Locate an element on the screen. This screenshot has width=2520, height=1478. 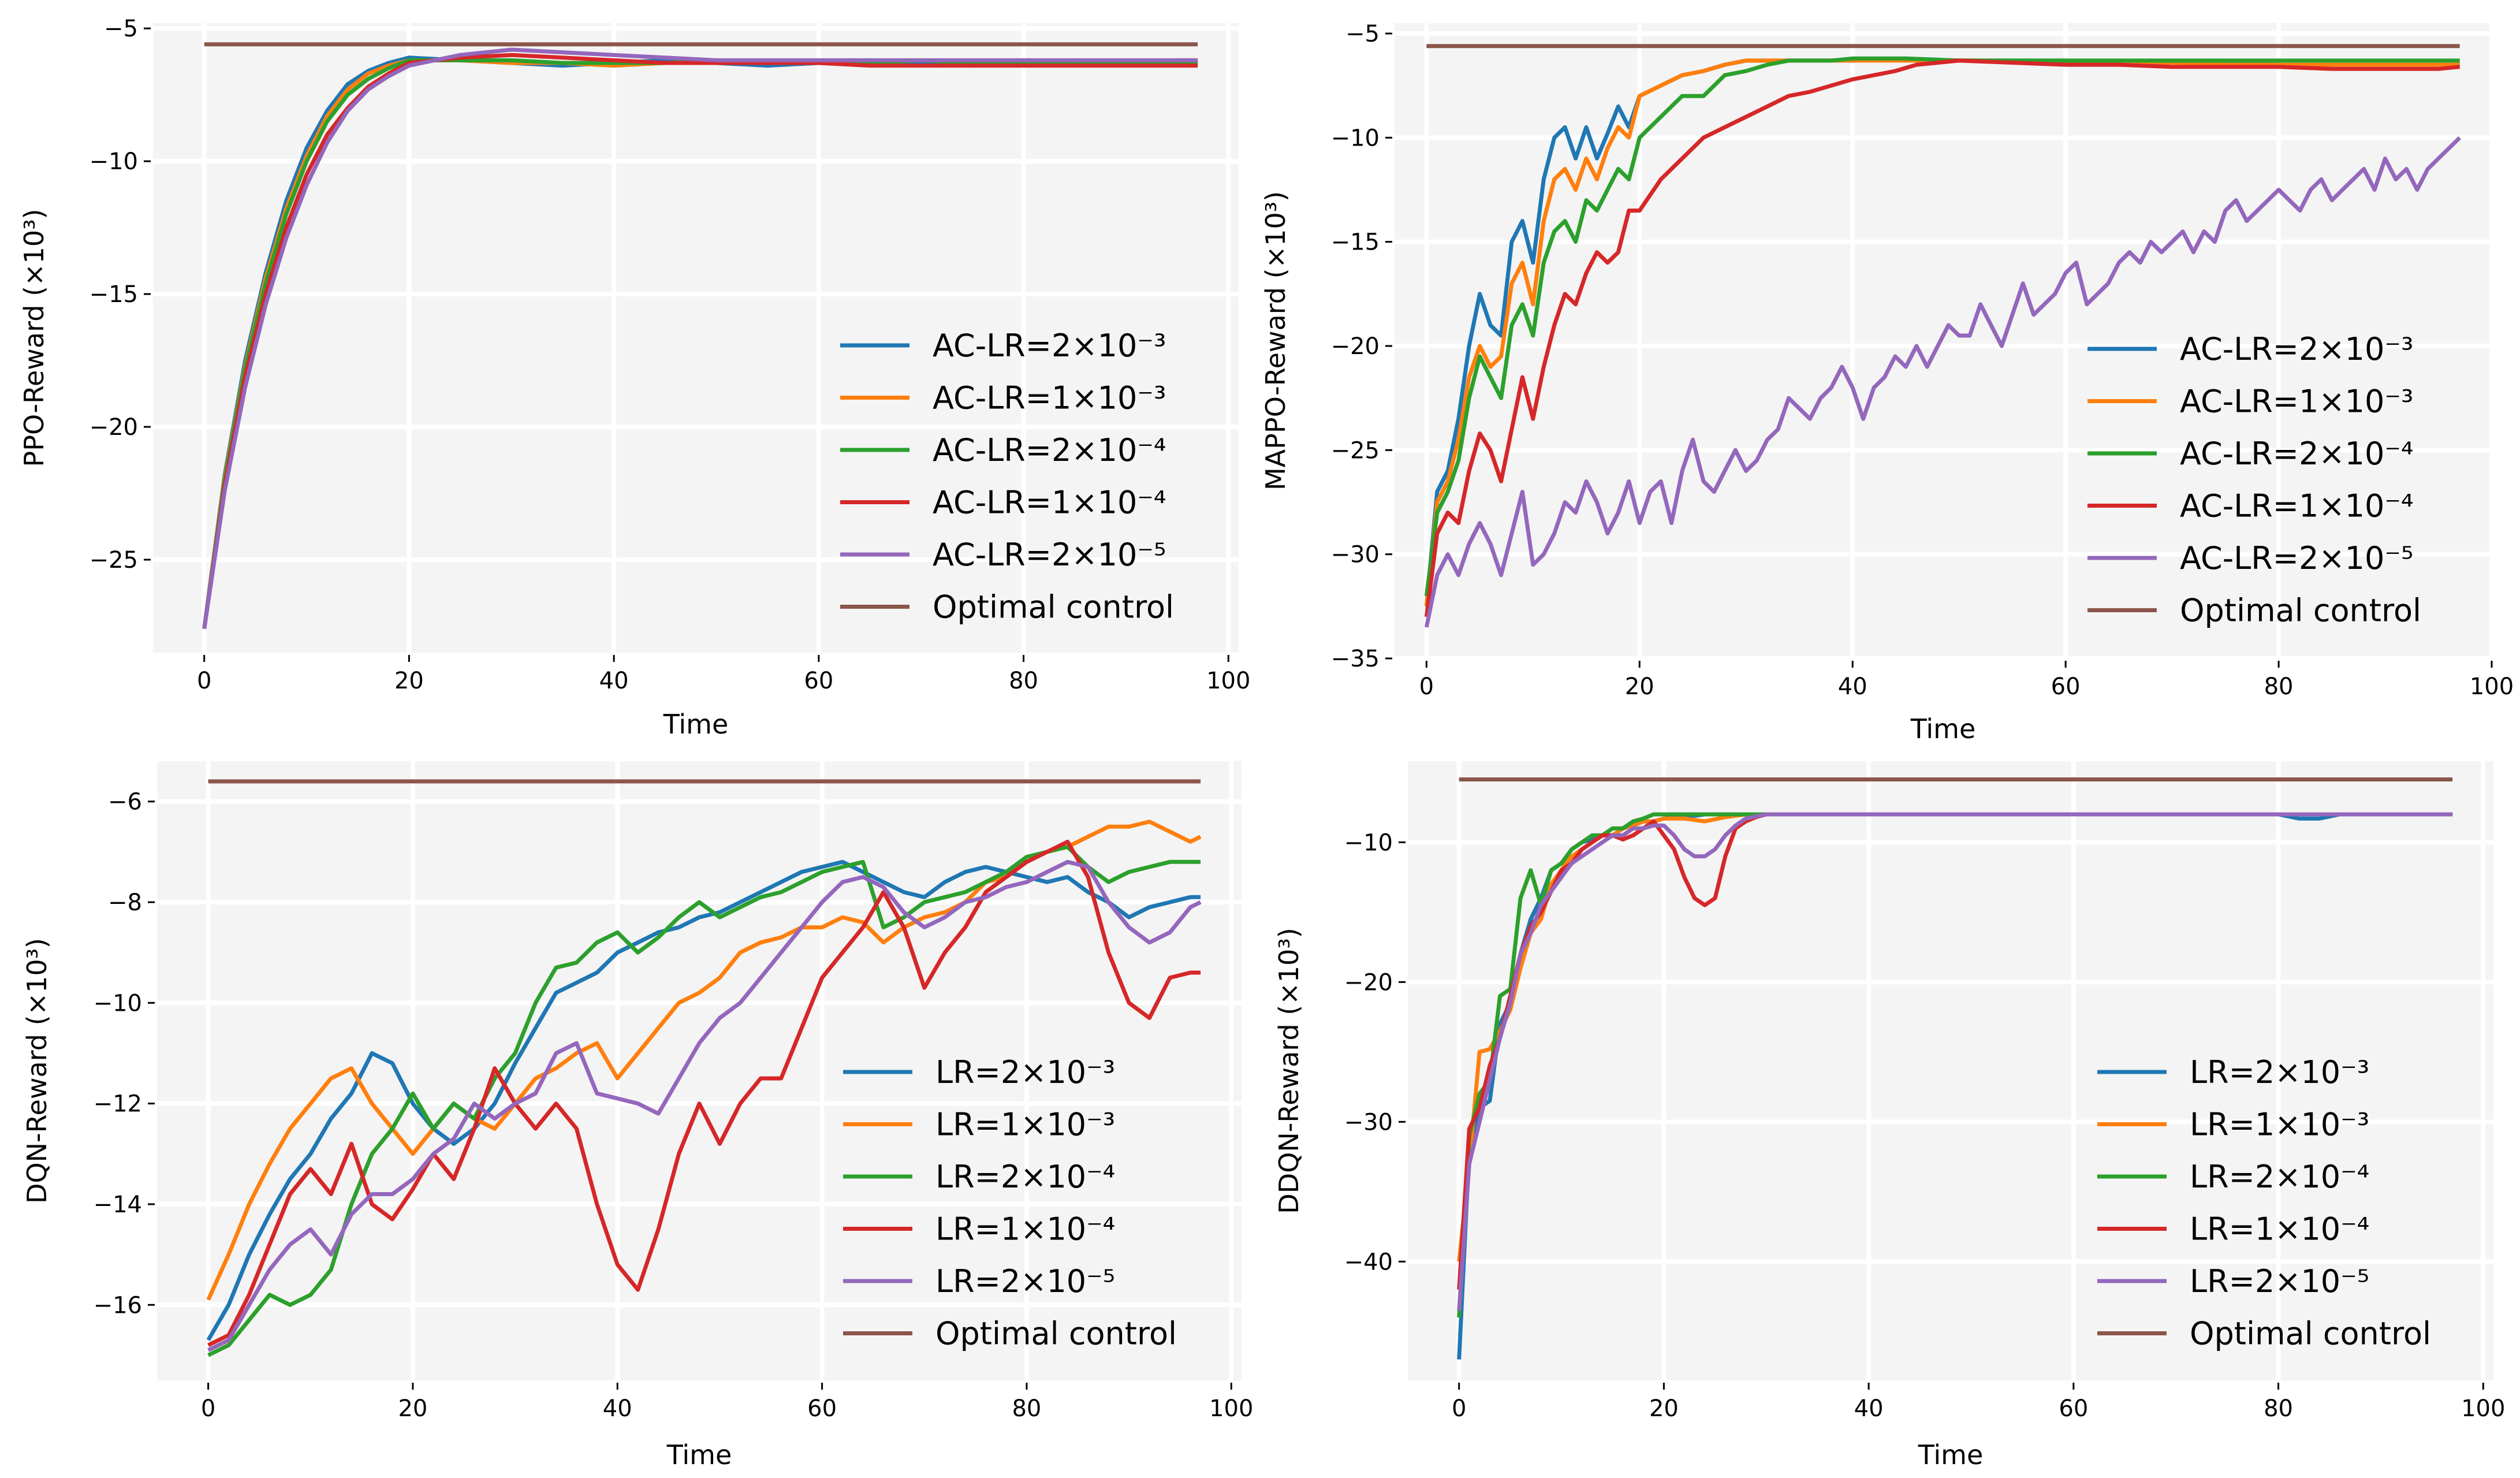
y-tick-label: −6 is located at coordinates (125, 802).